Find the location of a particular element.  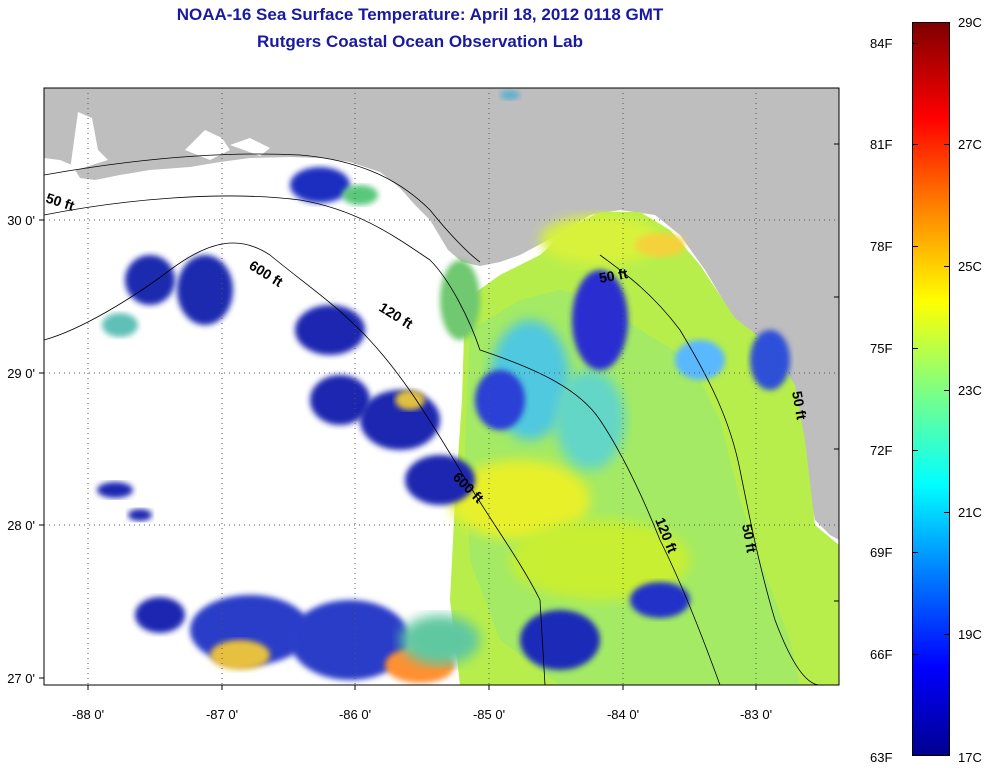

colorbar-f-label: 78F is located at coordinates (881, 246).